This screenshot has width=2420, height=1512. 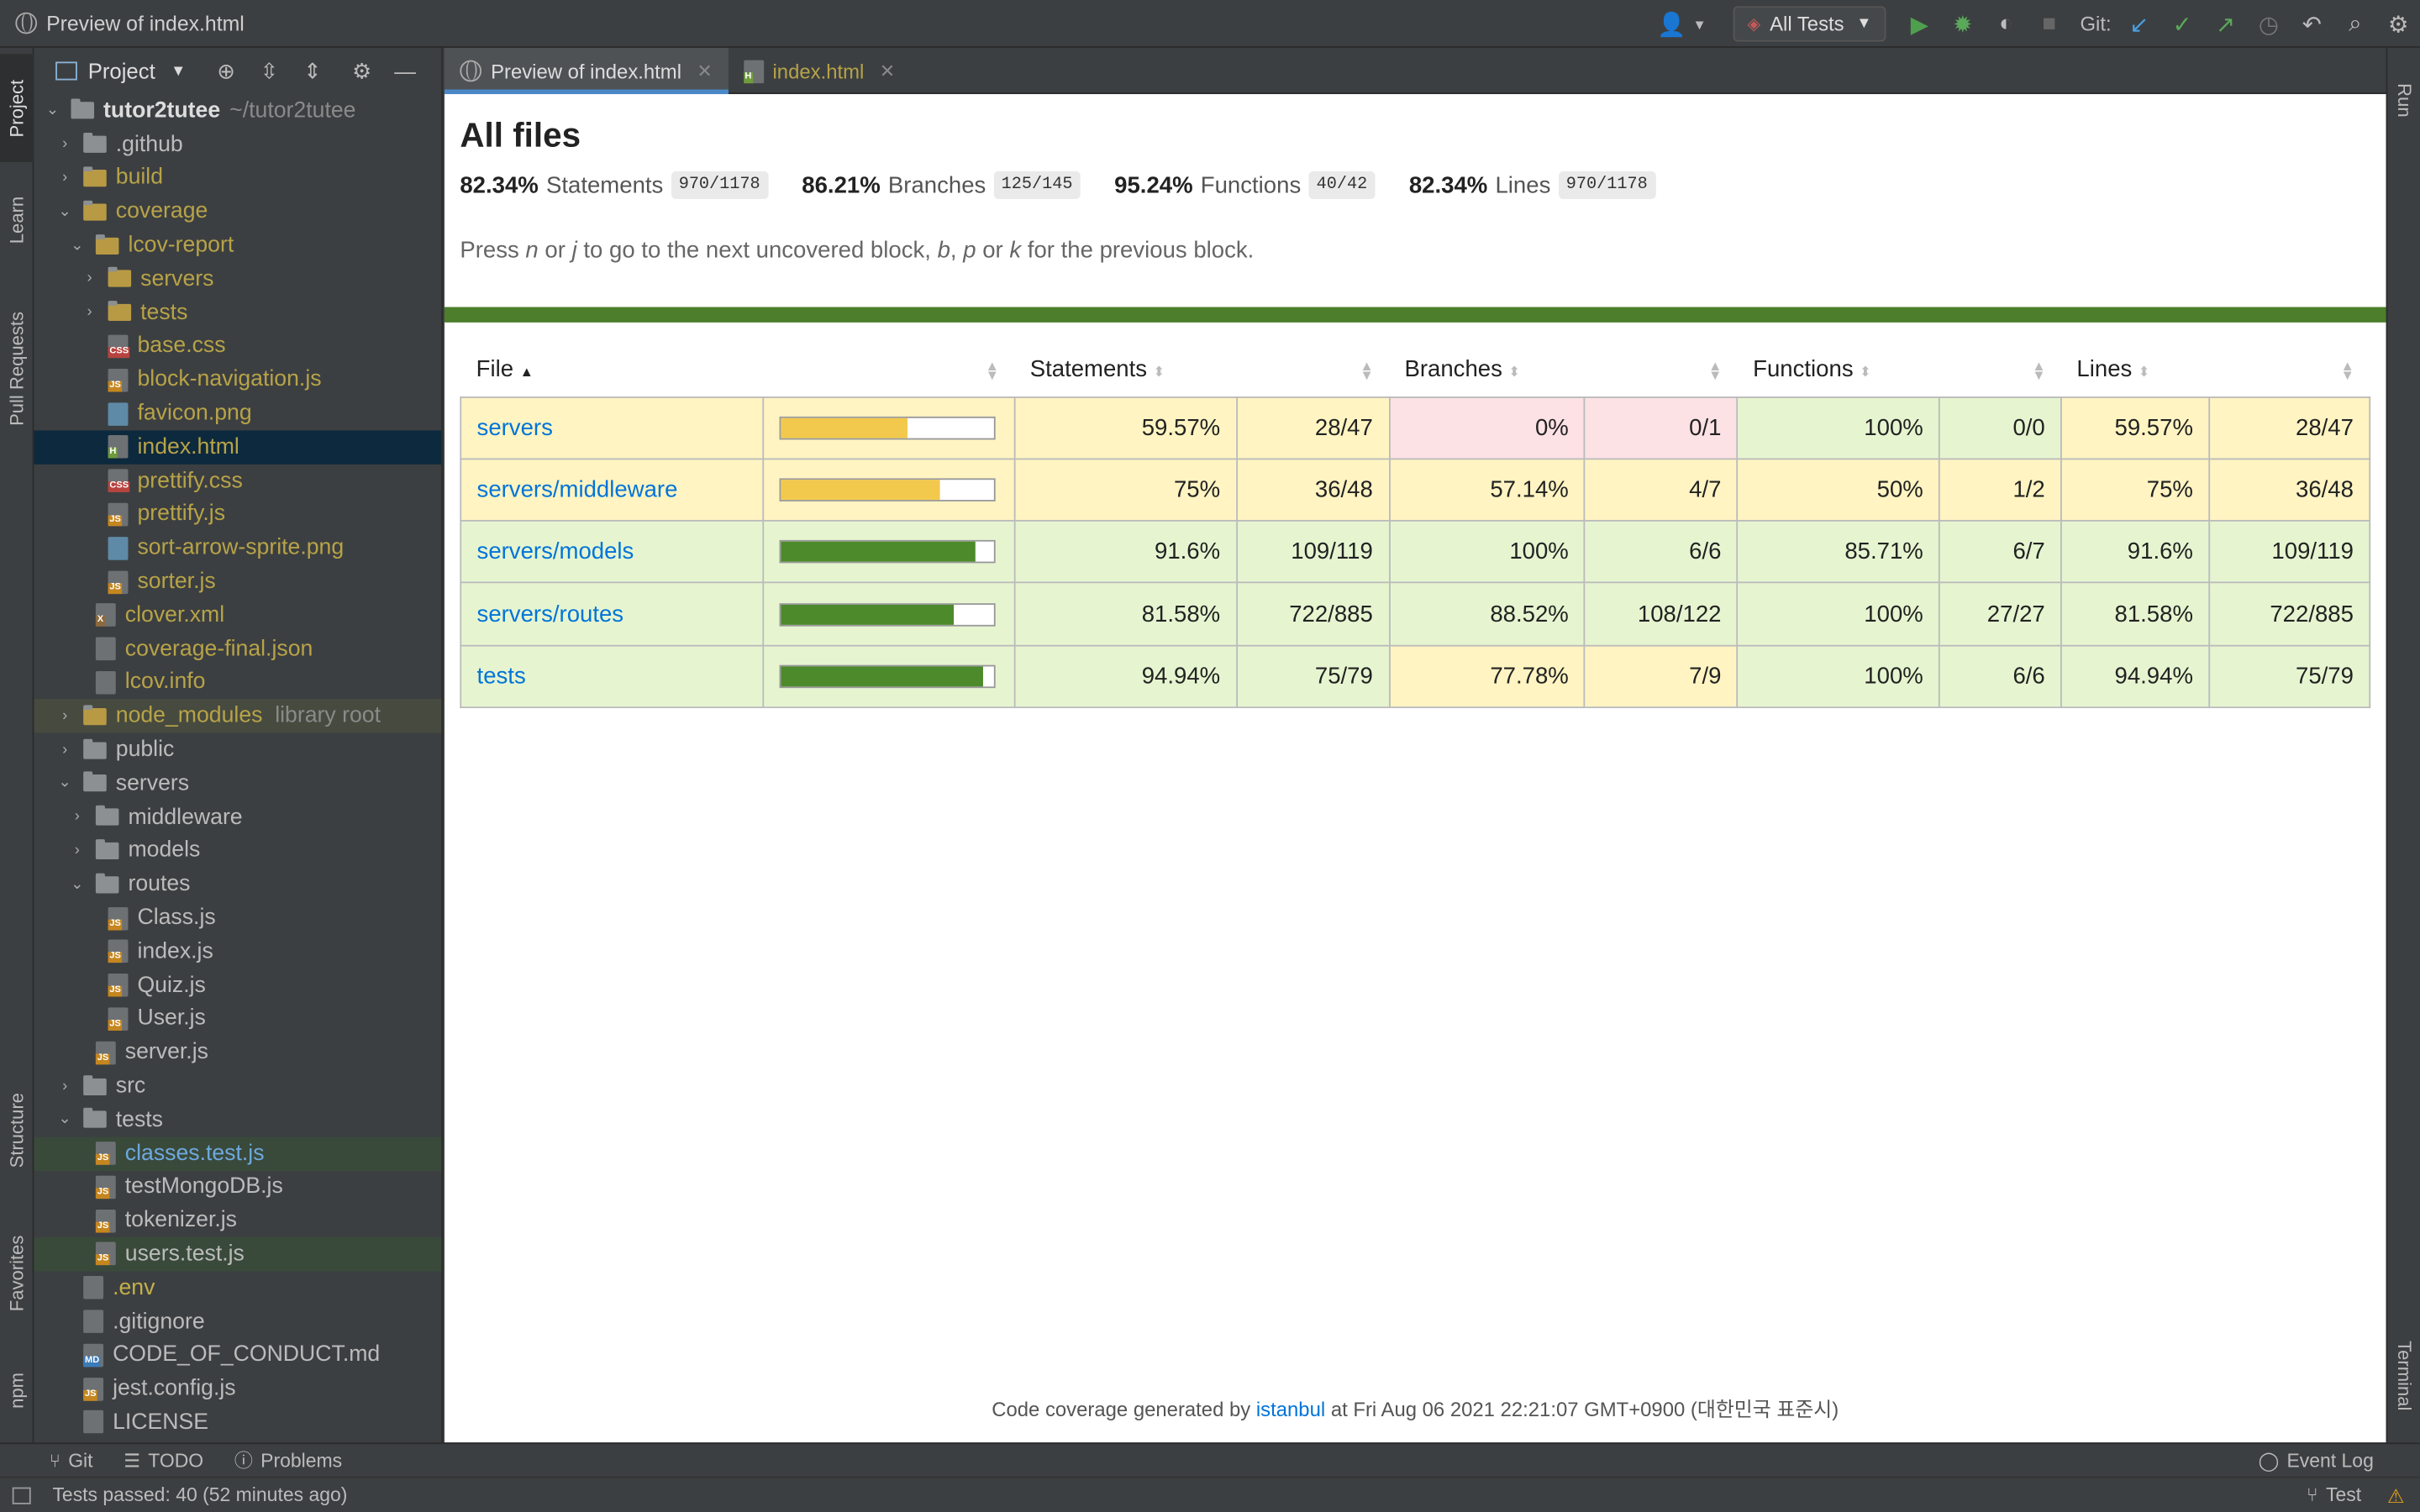 What do you see at coordinates (238, 918) in the screenshot?
I see `tree-item: JS Class.js` at bounding box center [238, 918].